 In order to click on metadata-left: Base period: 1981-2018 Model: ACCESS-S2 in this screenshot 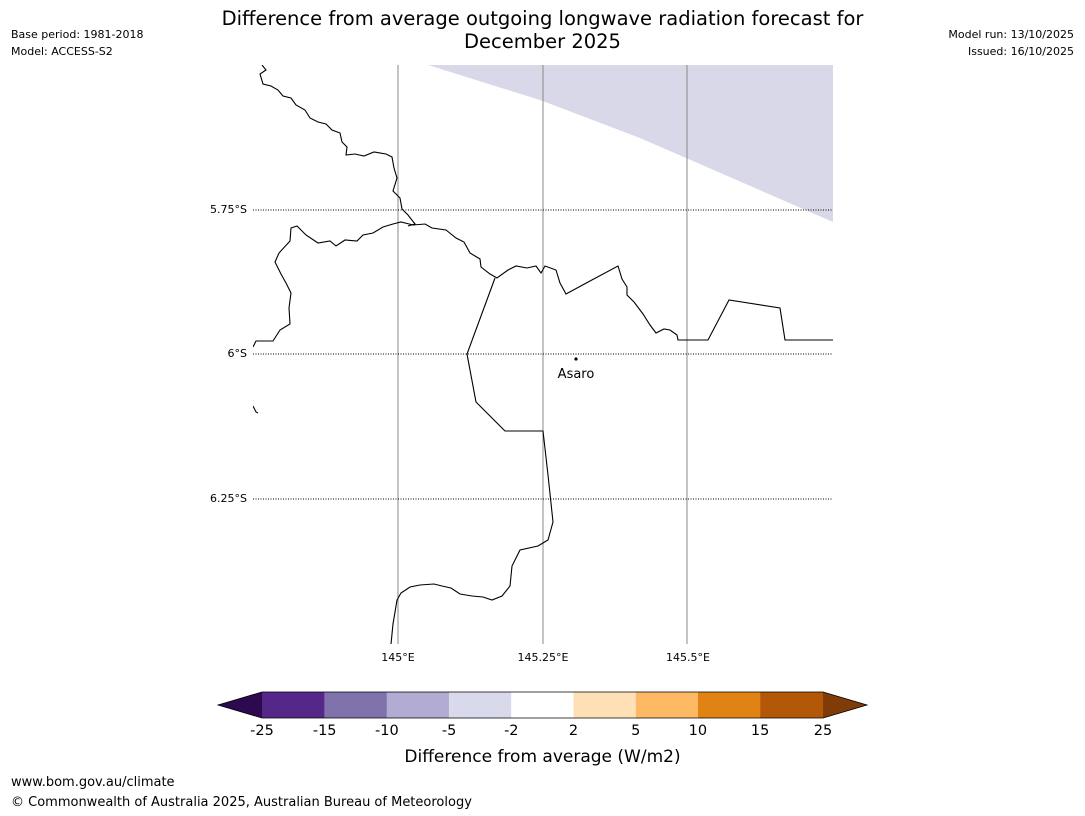, I will do `click(77, 43)`.